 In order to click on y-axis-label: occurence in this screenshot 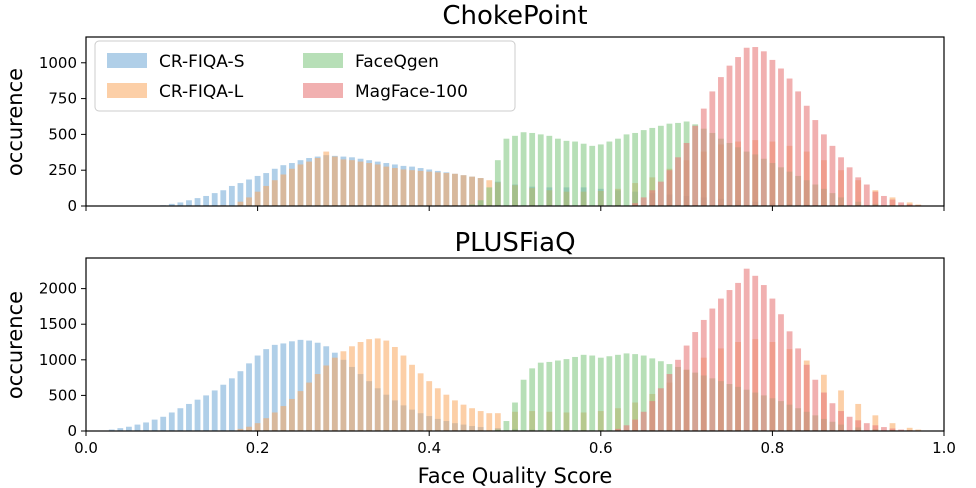, I will do `click(15, 345)`.